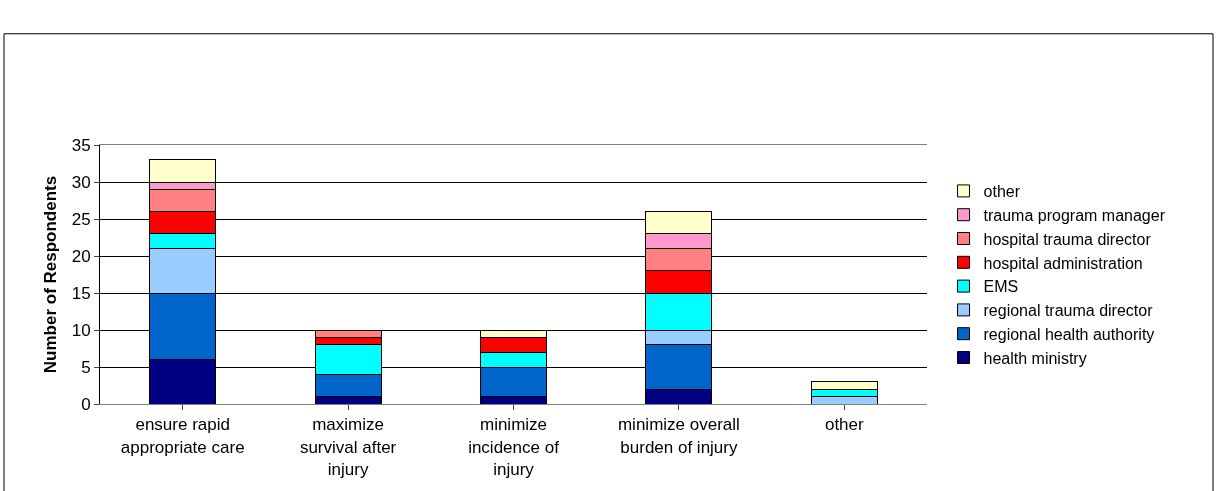 This screenshot has width=1217, height=491. What do you see at coordinates (1001, 287) in the screenshot?
I see `legend-label: EMS` at bounding box center [1001, 287].